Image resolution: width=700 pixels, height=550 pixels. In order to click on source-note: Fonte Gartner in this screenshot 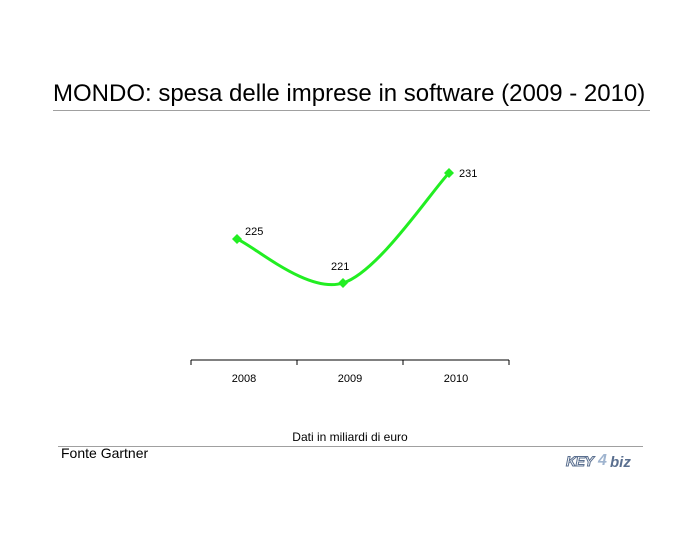, I will do `click(105, 453)`.